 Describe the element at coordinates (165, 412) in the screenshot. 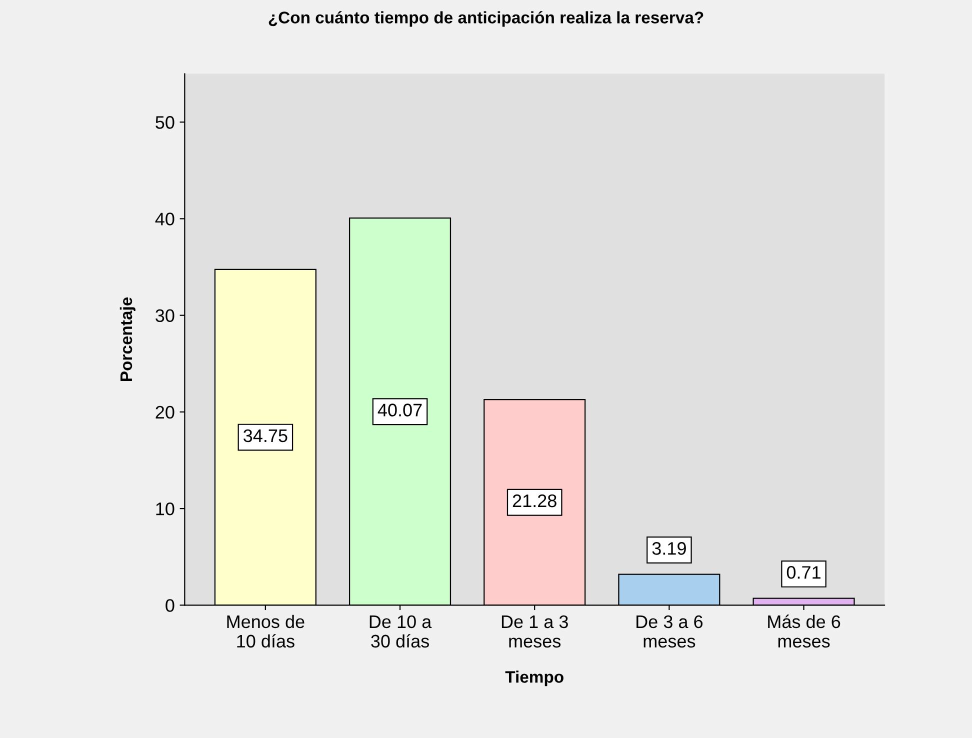

I see `y-tick-label: 20` at that location.